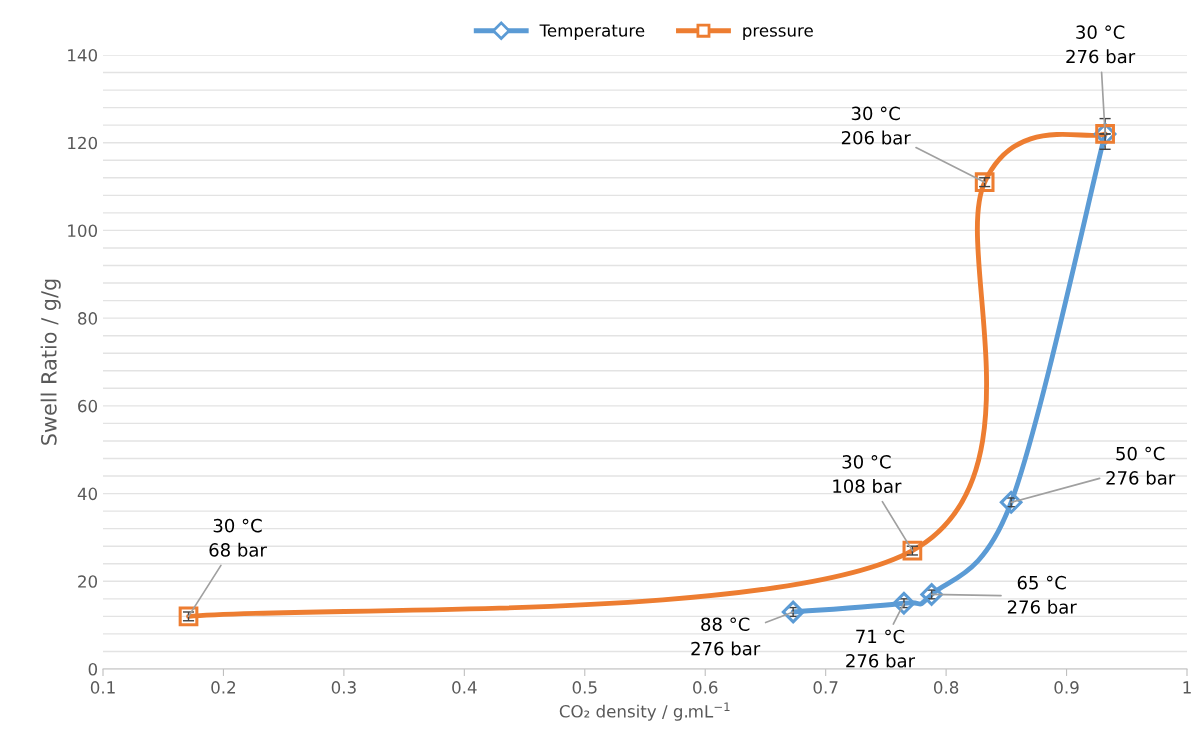 The height and width of the screenshot is (753, 1196). Describe the element at coordinates (1042, 594) in the screenshot. I see `annotation: 65 °C 276 bar` at that location.